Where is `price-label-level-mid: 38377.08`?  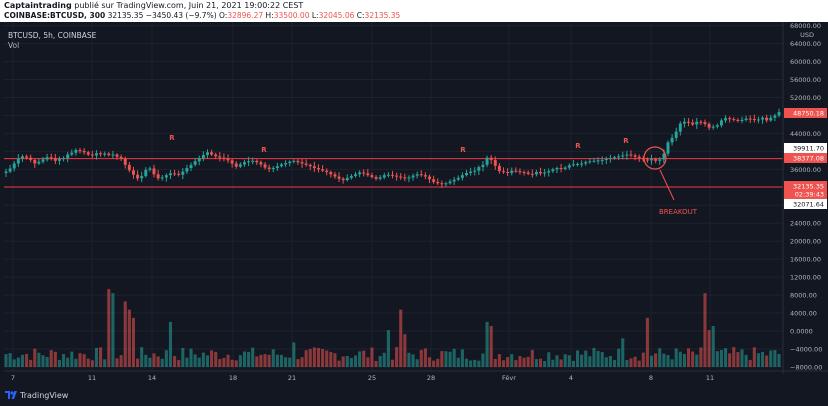
price-label-level-mid: 38377.08 is located at coordinates (808, 159).